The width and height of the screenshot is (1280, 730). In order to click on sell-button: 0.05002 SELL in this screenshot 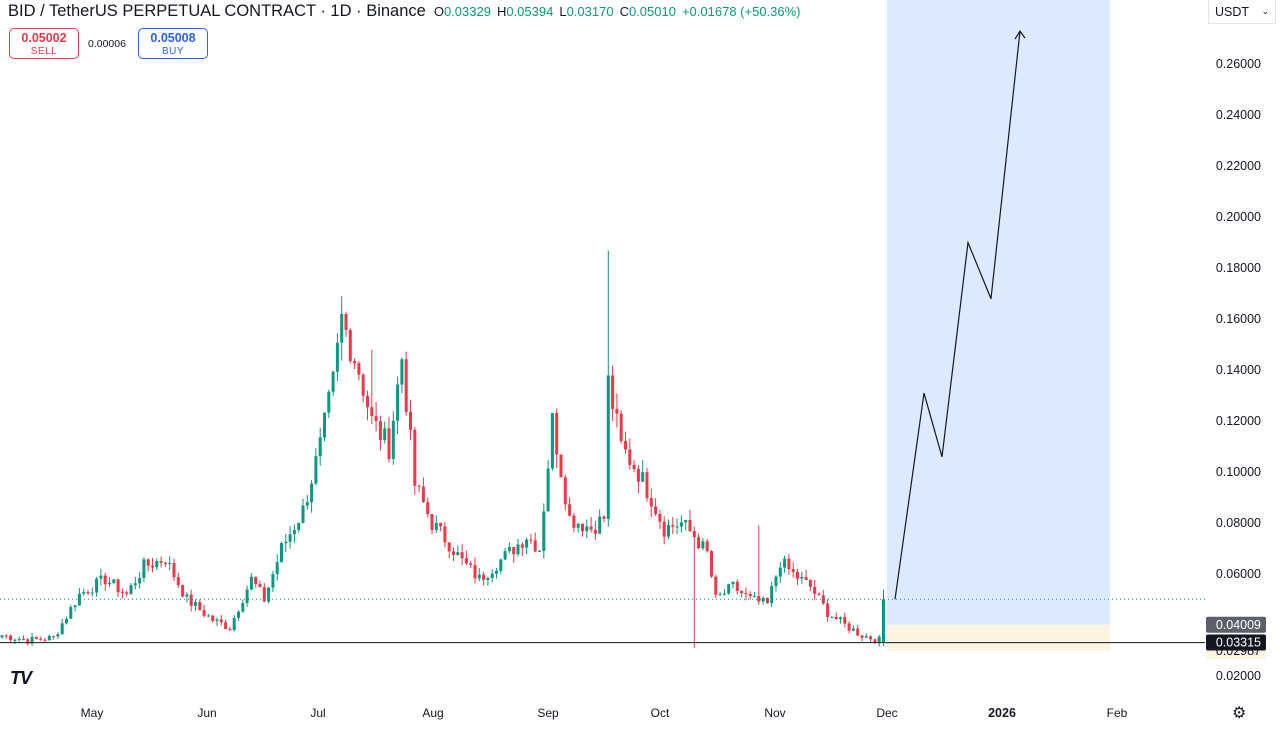, I will do `click(44, 43)`.